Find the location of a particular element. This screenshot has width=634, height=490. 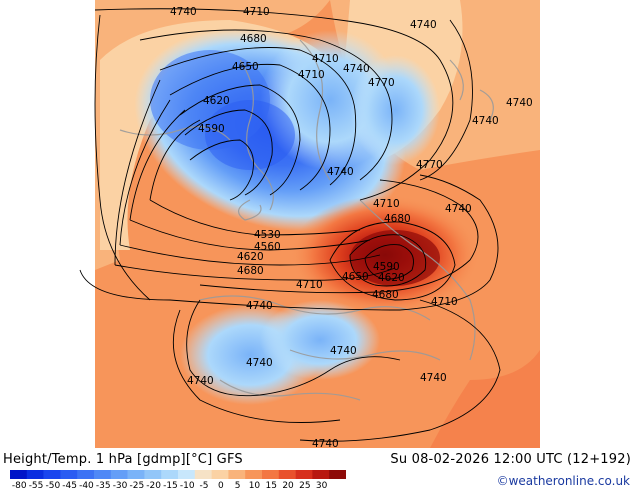

contour-label: 4530 is located at coordinates (267, 235).